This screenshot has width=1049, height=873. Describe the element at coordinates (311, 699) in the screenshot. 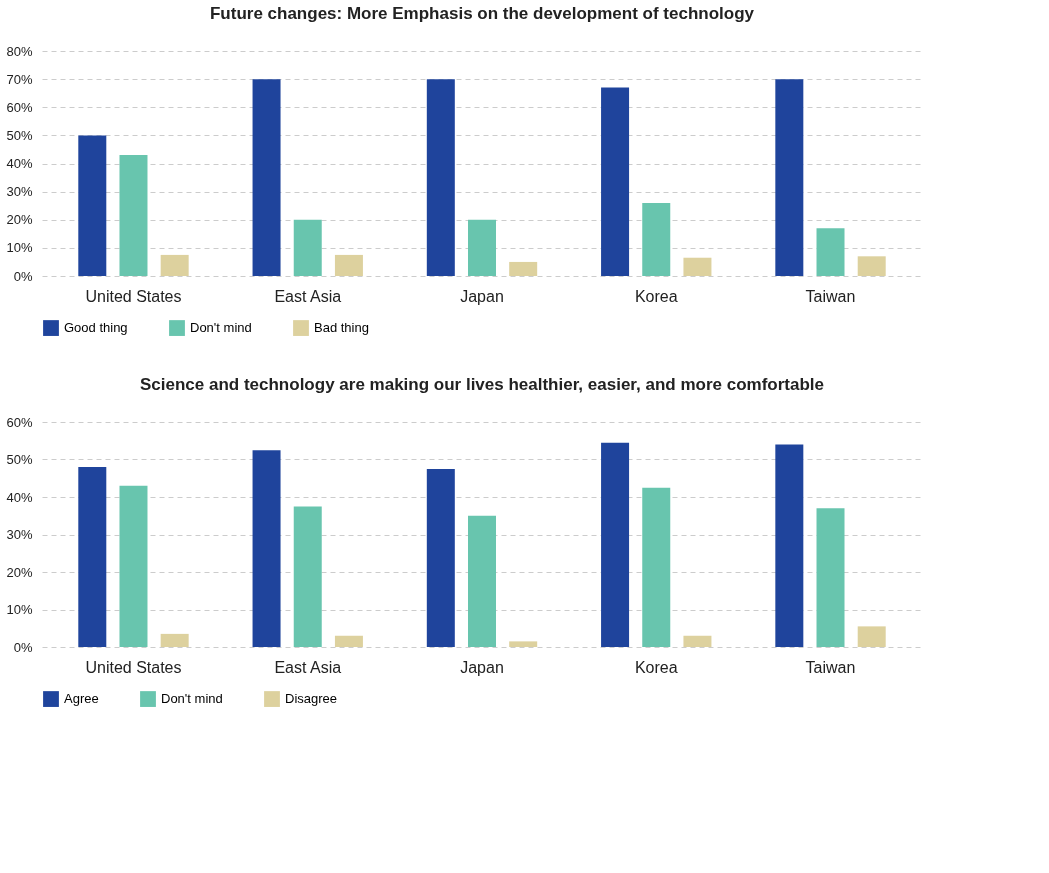

I see `legend-label: Disagree` at that location.